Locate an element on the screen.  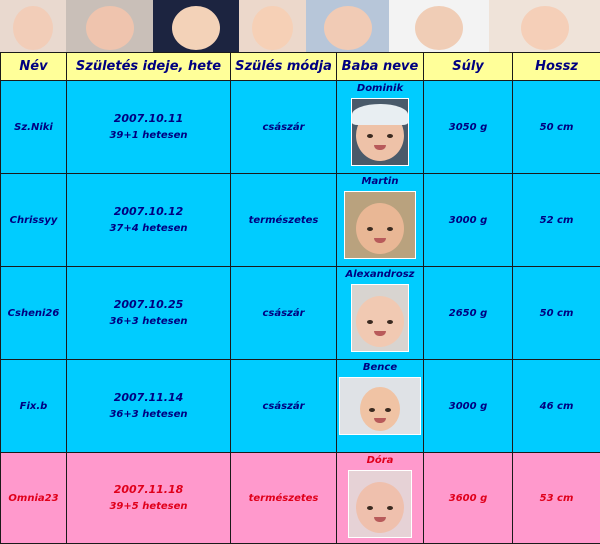
strip-photo-sitting-baby is located at coordinates (196, 26).